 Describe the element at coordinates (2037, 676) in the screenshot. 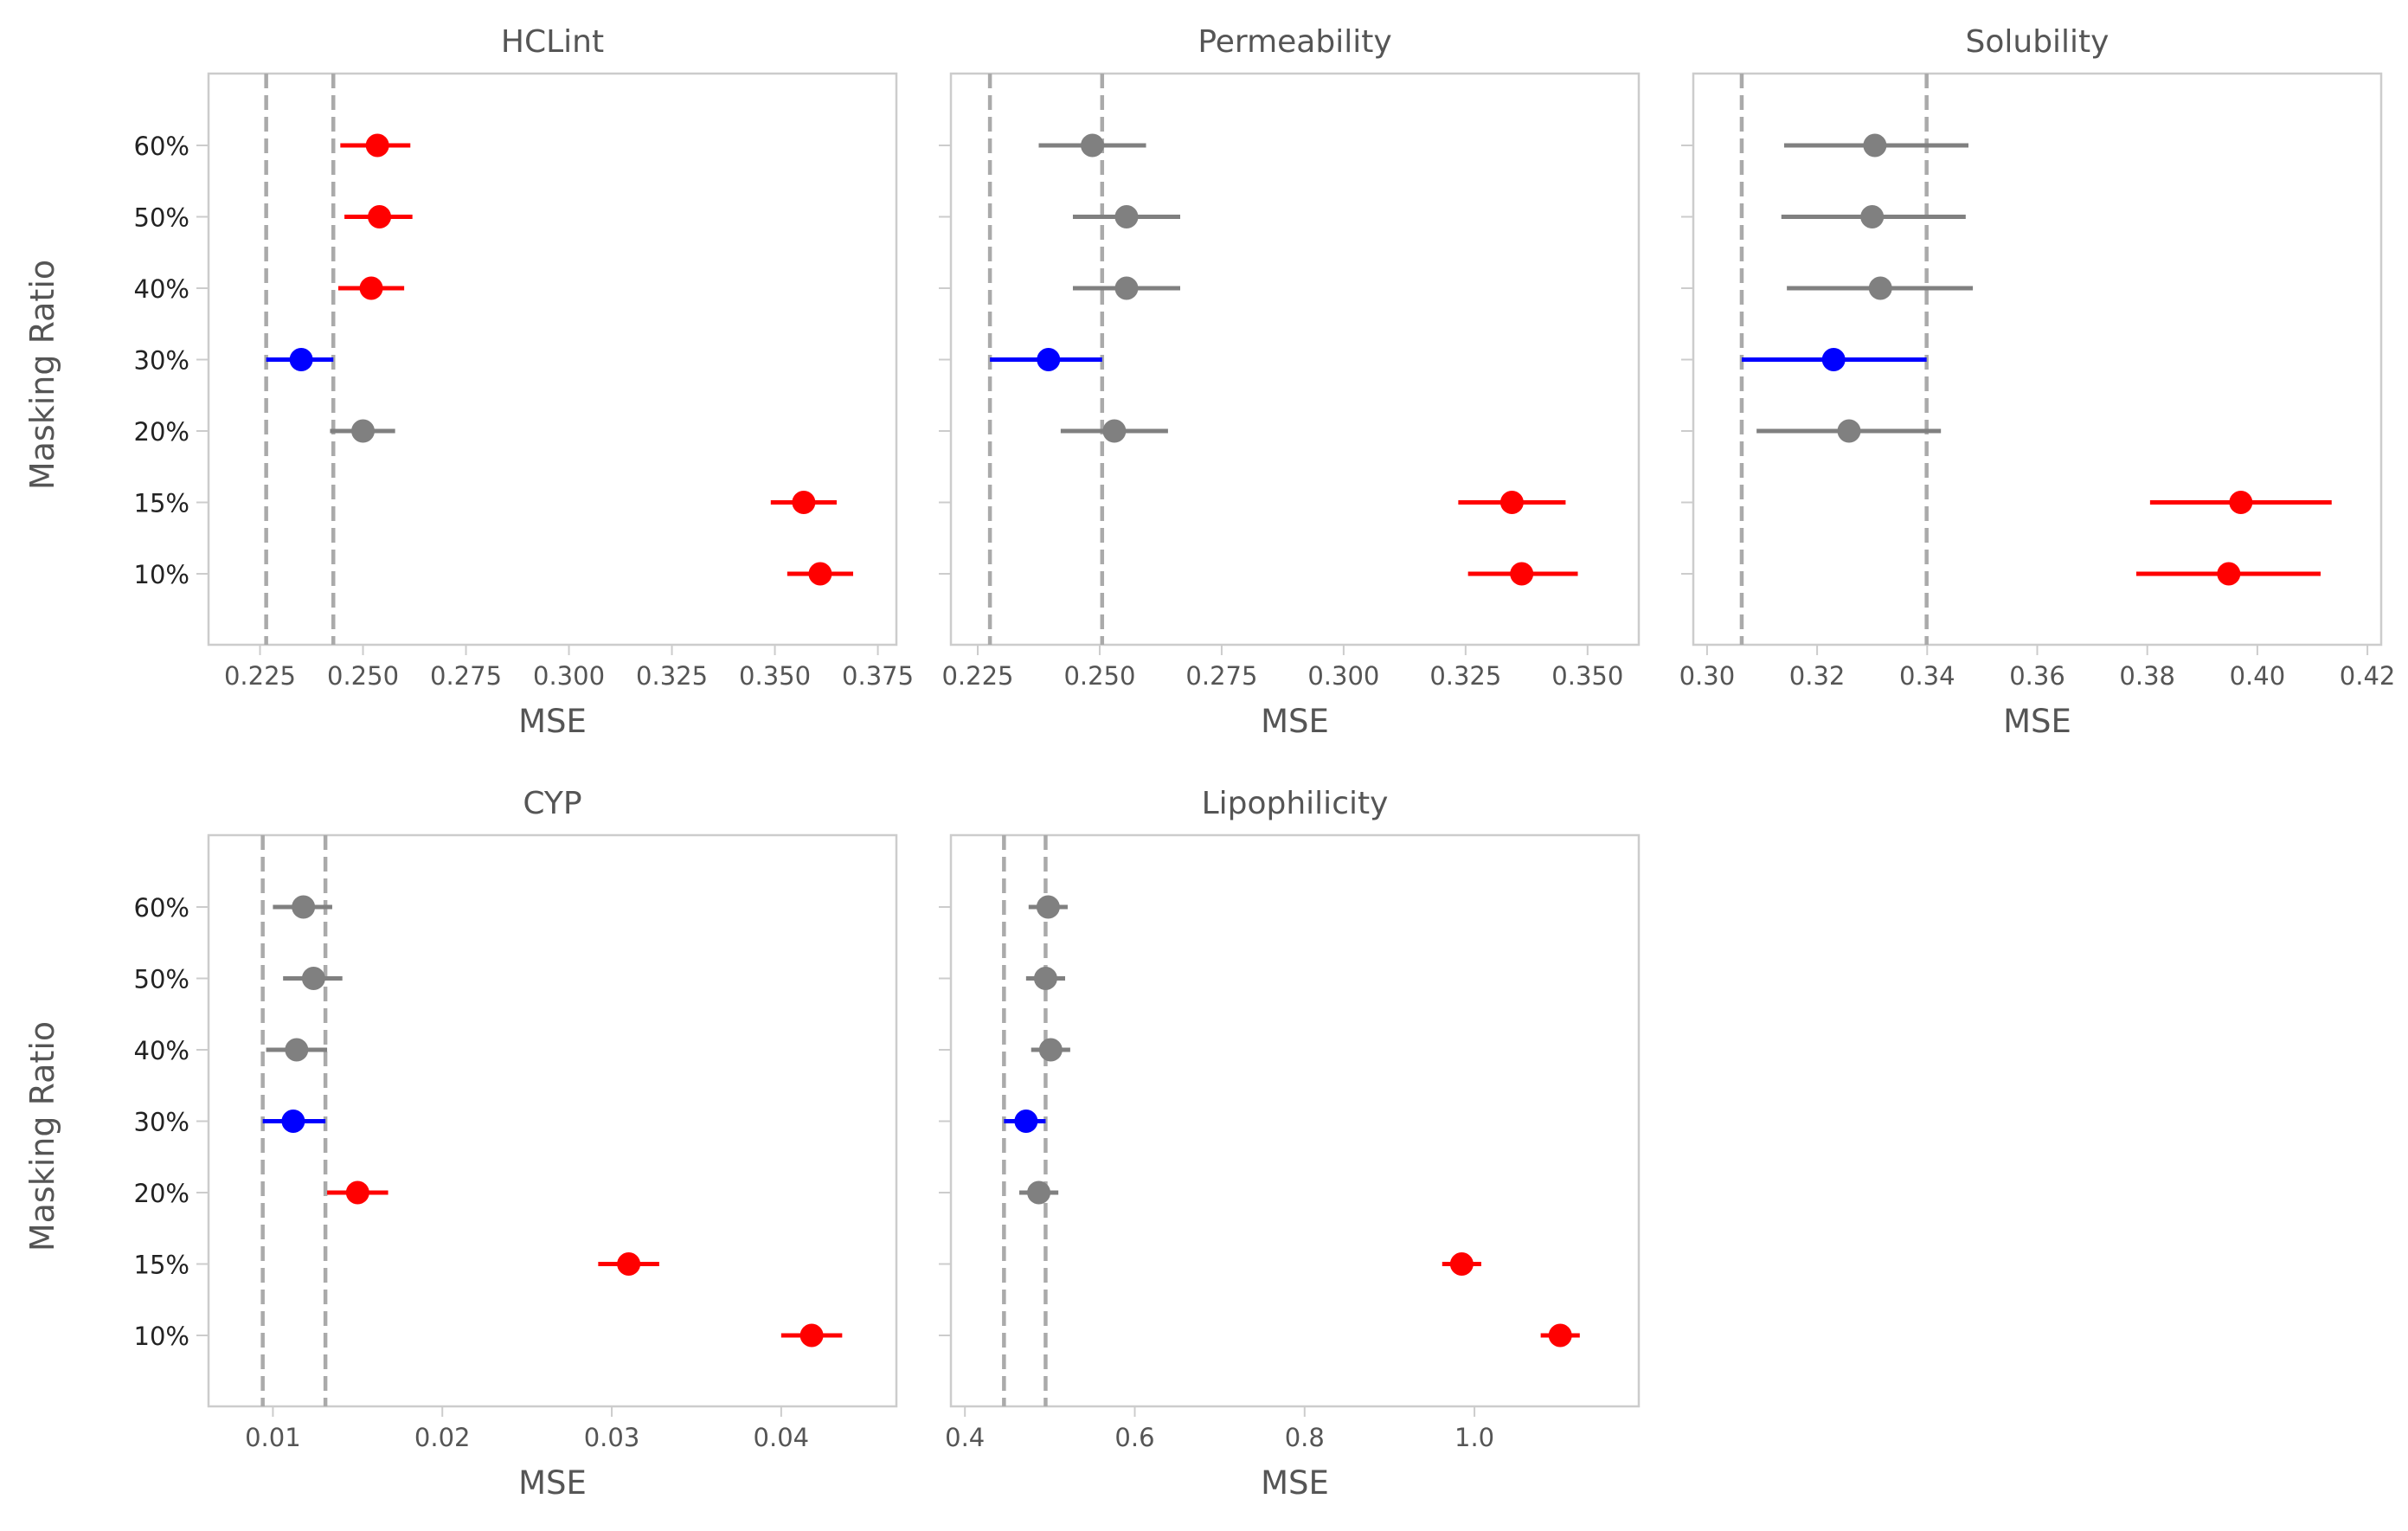

I see `xtick-label: 0.36` at that location.